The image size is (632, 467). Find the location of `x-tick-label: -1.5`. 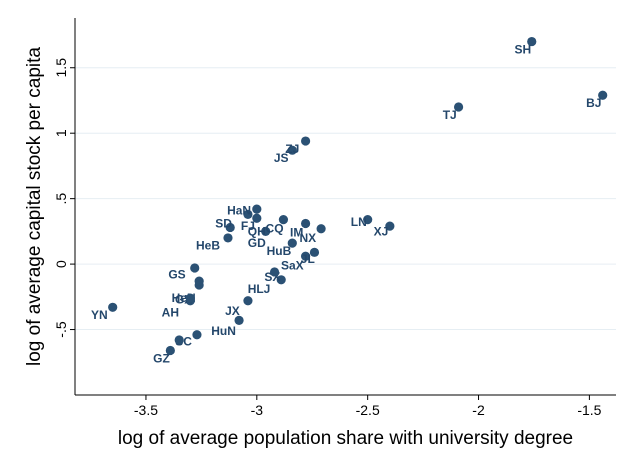

x-tick-label: -1.5 is located at coordinates (589, 410).